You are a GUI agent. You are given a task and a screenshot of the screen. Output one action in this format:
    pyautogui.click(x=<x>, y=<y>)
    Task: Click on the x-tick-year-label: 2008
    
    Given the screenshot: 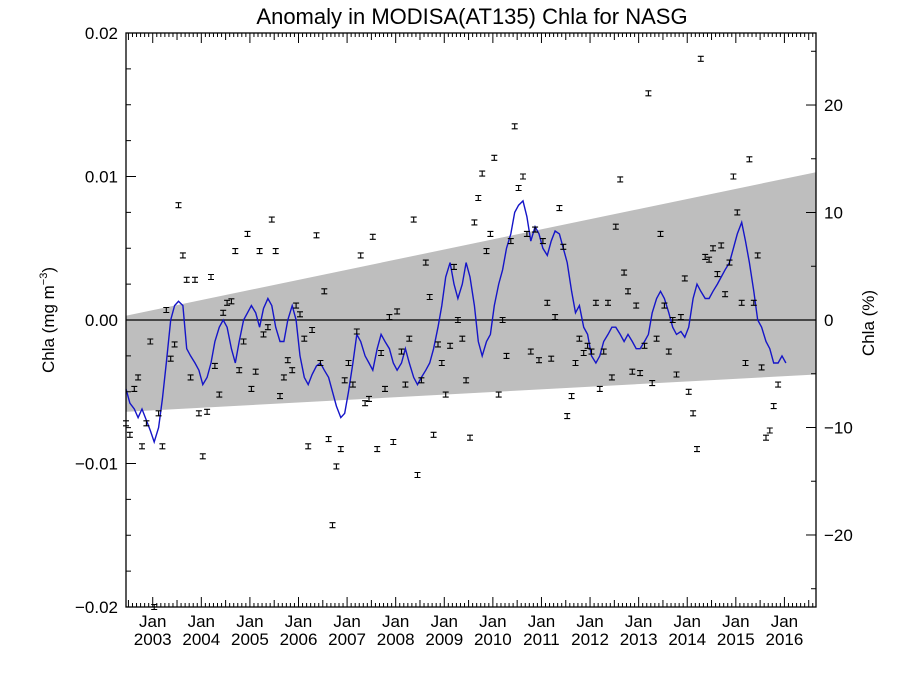 What is the action you would take?
    pyautogui.click(x=396, y=639)
    